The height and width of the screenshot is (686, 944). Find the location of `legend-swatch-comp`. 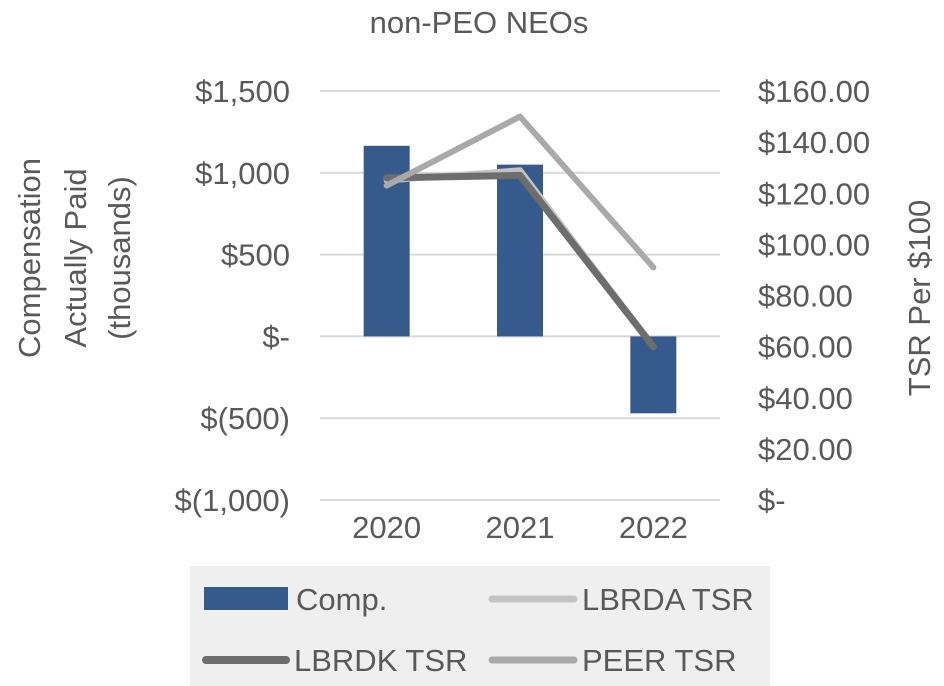

legend-swatch-comp is located at coordinates (246, 598).